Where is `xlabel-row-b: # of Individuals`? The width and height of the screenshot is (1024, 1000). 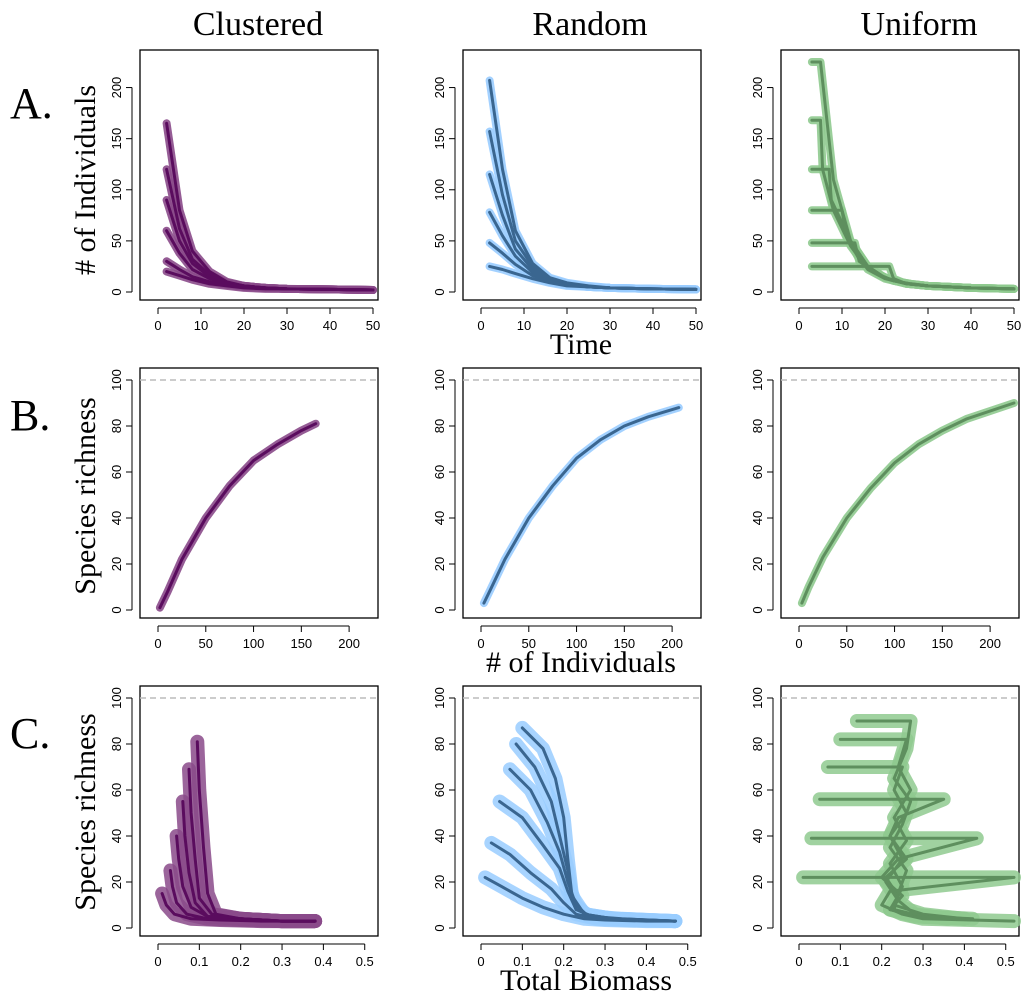
xlabel-row-b: # of Individuals is located at coordinates (581, 662).